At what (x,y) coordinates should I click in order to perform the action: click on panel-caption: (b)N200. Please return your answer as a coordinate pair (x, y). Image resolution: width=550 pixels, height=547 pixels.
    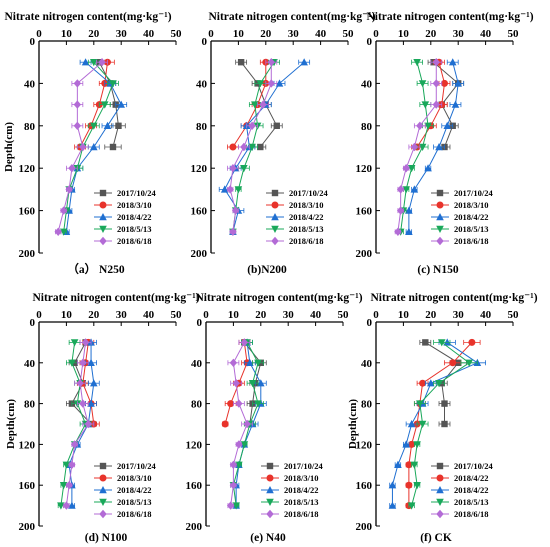
    Looking at the image, I should click on (267, 270).